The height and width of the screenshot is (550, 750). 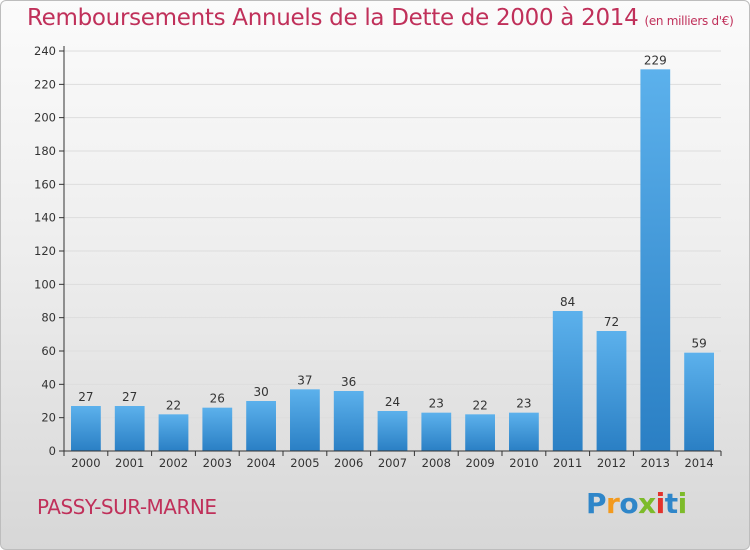 What do you see at coordinates (127, 507) in the screenshot?
I see `commune-name: PASSY-SUR-MARNE` at bounding box center [127, 507].